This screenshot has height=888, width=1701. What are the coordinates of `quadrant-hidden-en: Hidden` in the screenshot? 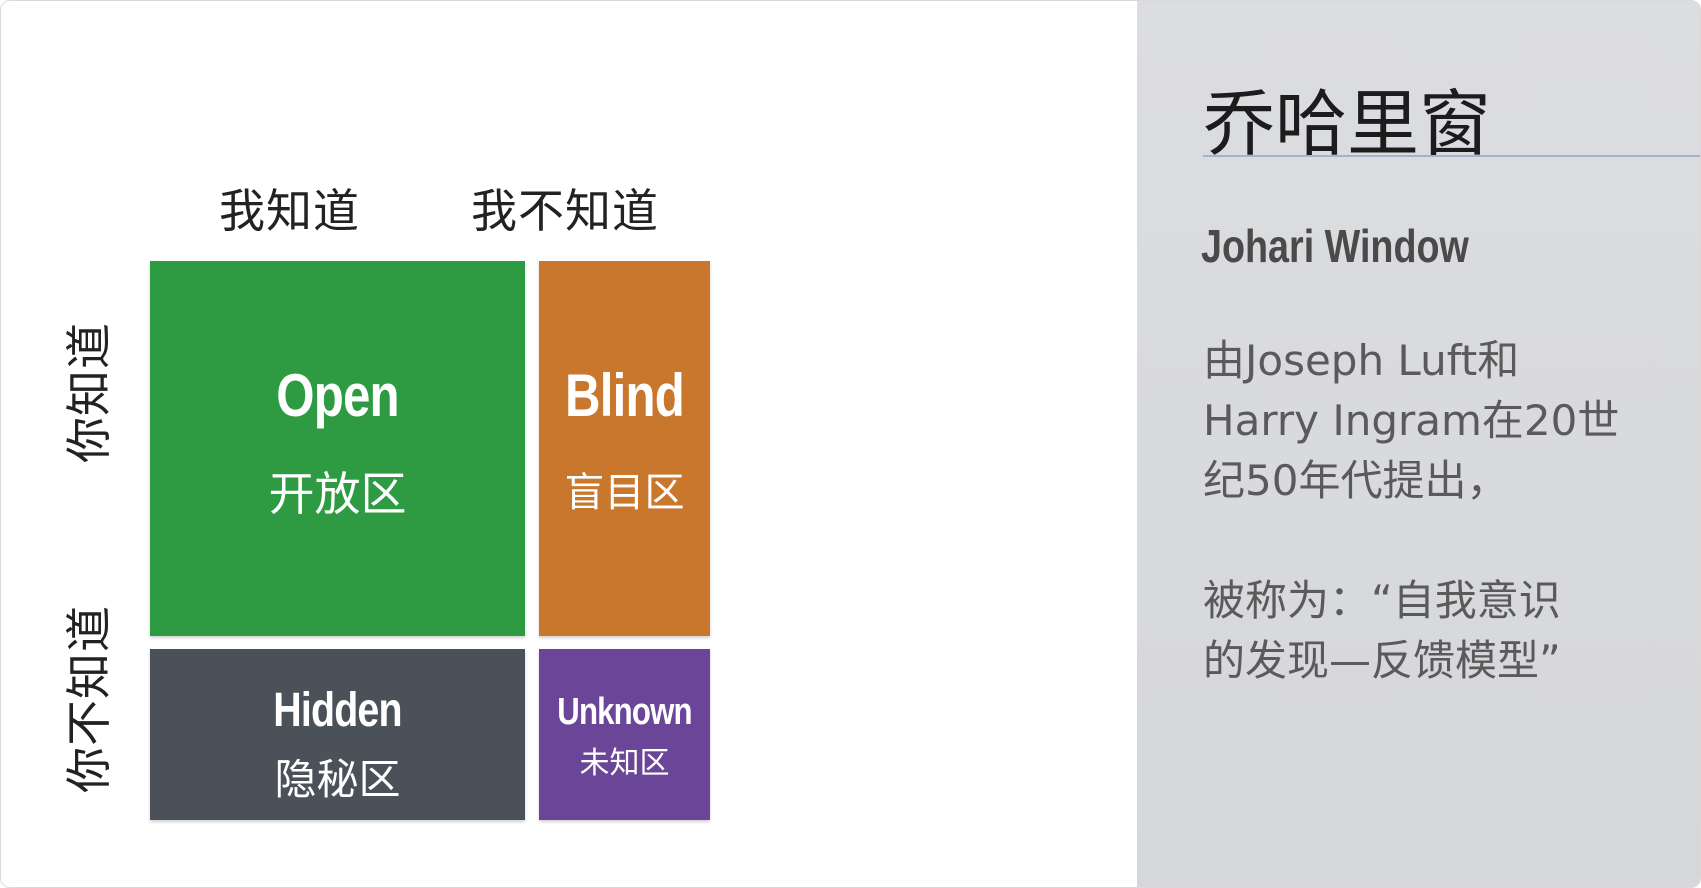 It's located at (337, 710).